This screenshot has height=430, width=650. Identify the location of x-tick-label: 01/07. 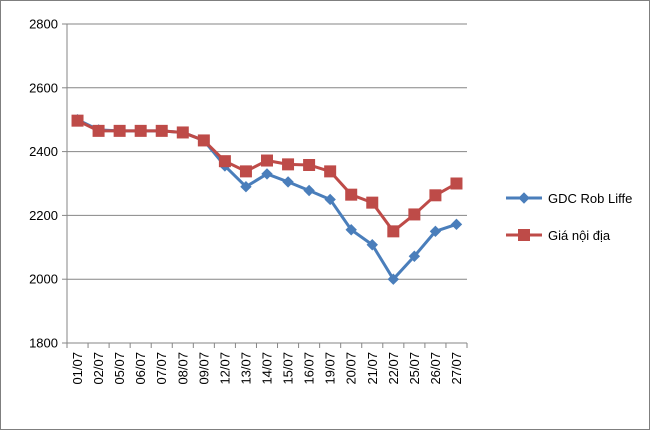
(77, 368).